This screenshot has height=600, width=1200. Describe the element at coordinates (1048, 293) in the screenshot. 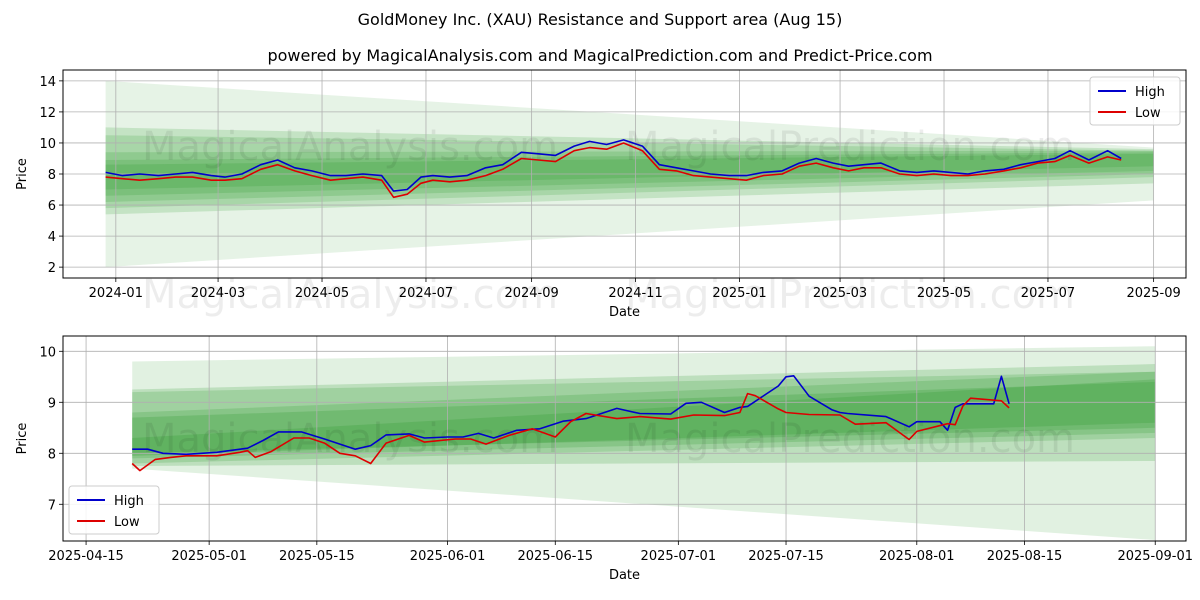

I see `x-tick-label: 2025-07` at that location.